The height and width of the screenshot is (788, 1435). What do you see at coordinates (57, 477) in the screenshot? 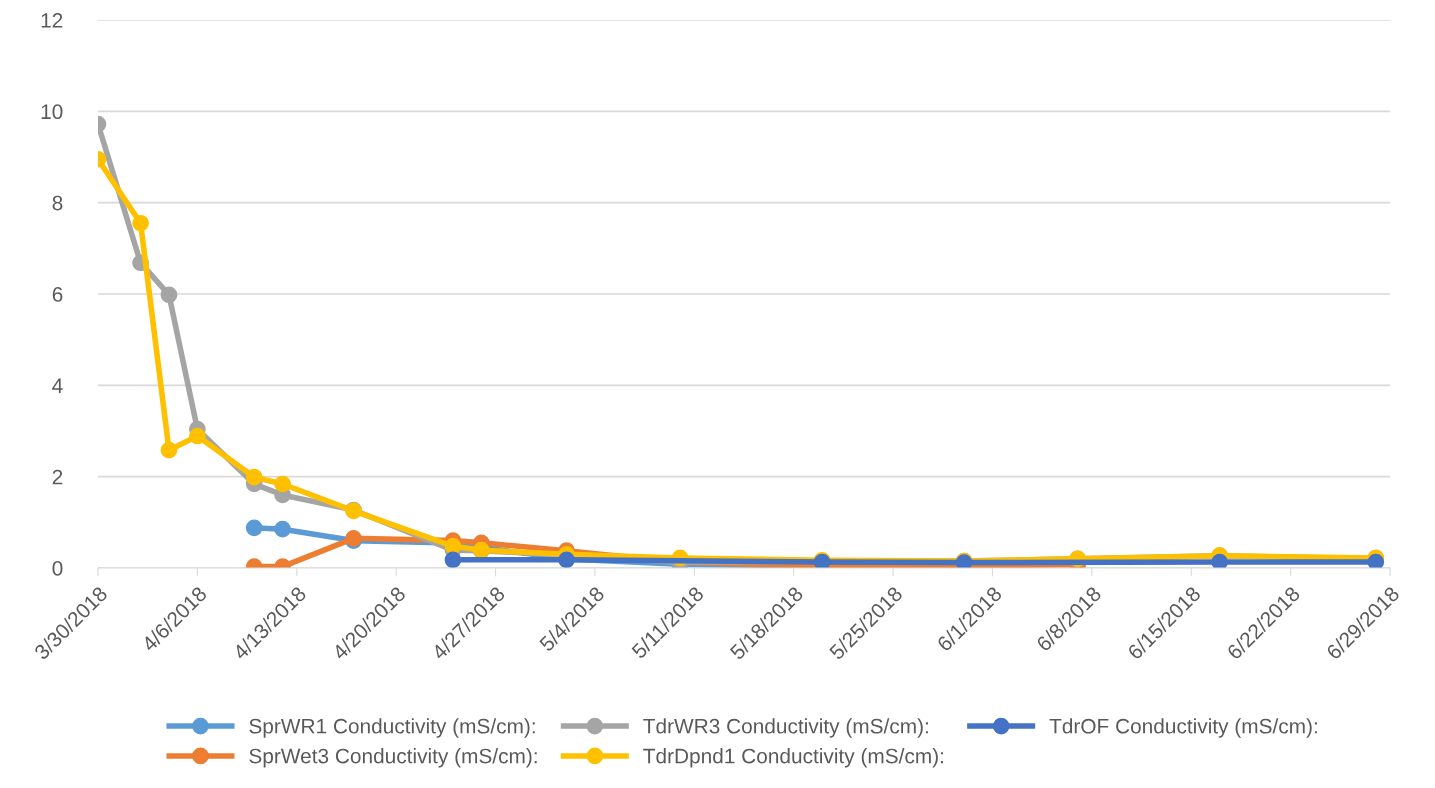
I see `y-tick-label: 2` at bounding box center [57, 477].